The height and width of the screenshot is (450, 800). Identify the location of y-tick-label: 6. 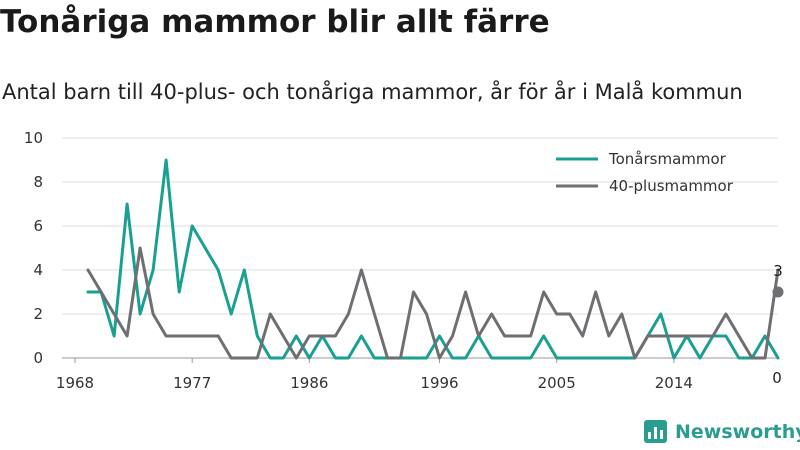
(38, 226).